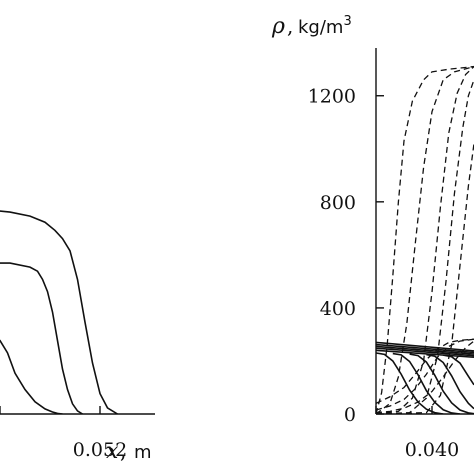 The height and width of the screenshot is (474, 474). What do you see at coordinates (100, 450) in the screenshot?
I see `left-x-tick-label-2: 0.052` at bounding box center [100, 450].